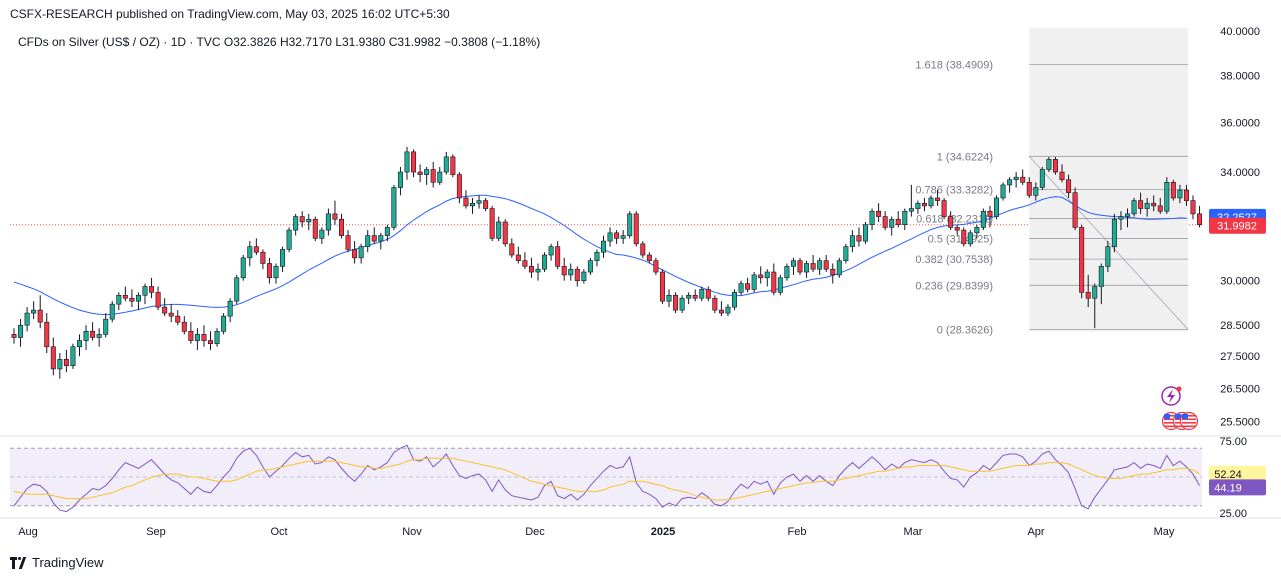  I want to click on y-tick-label: 30.0000, so click(1240, 282).